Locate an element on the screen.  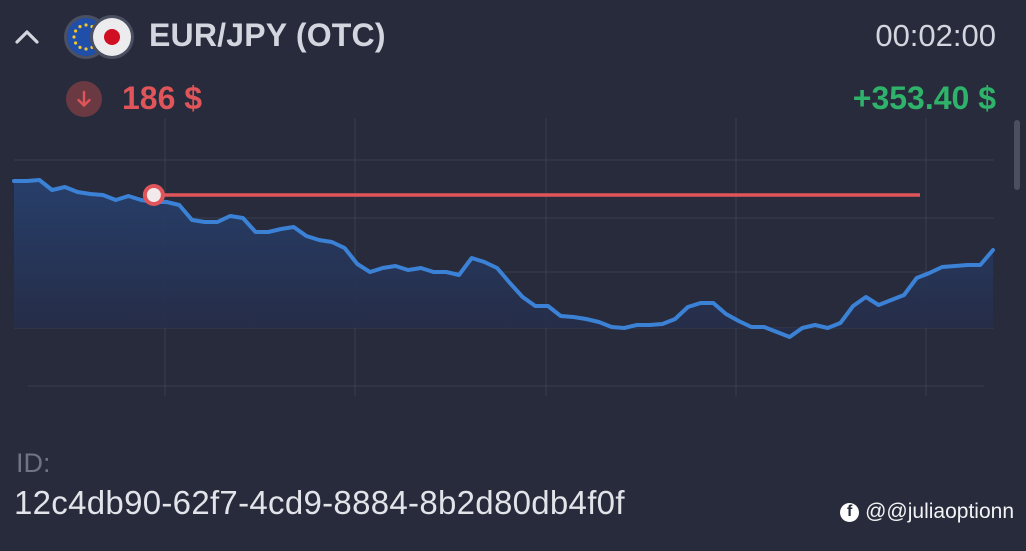
asset-pair-title: EUR/JPY (OTC) is located at coordinates (267, 35).